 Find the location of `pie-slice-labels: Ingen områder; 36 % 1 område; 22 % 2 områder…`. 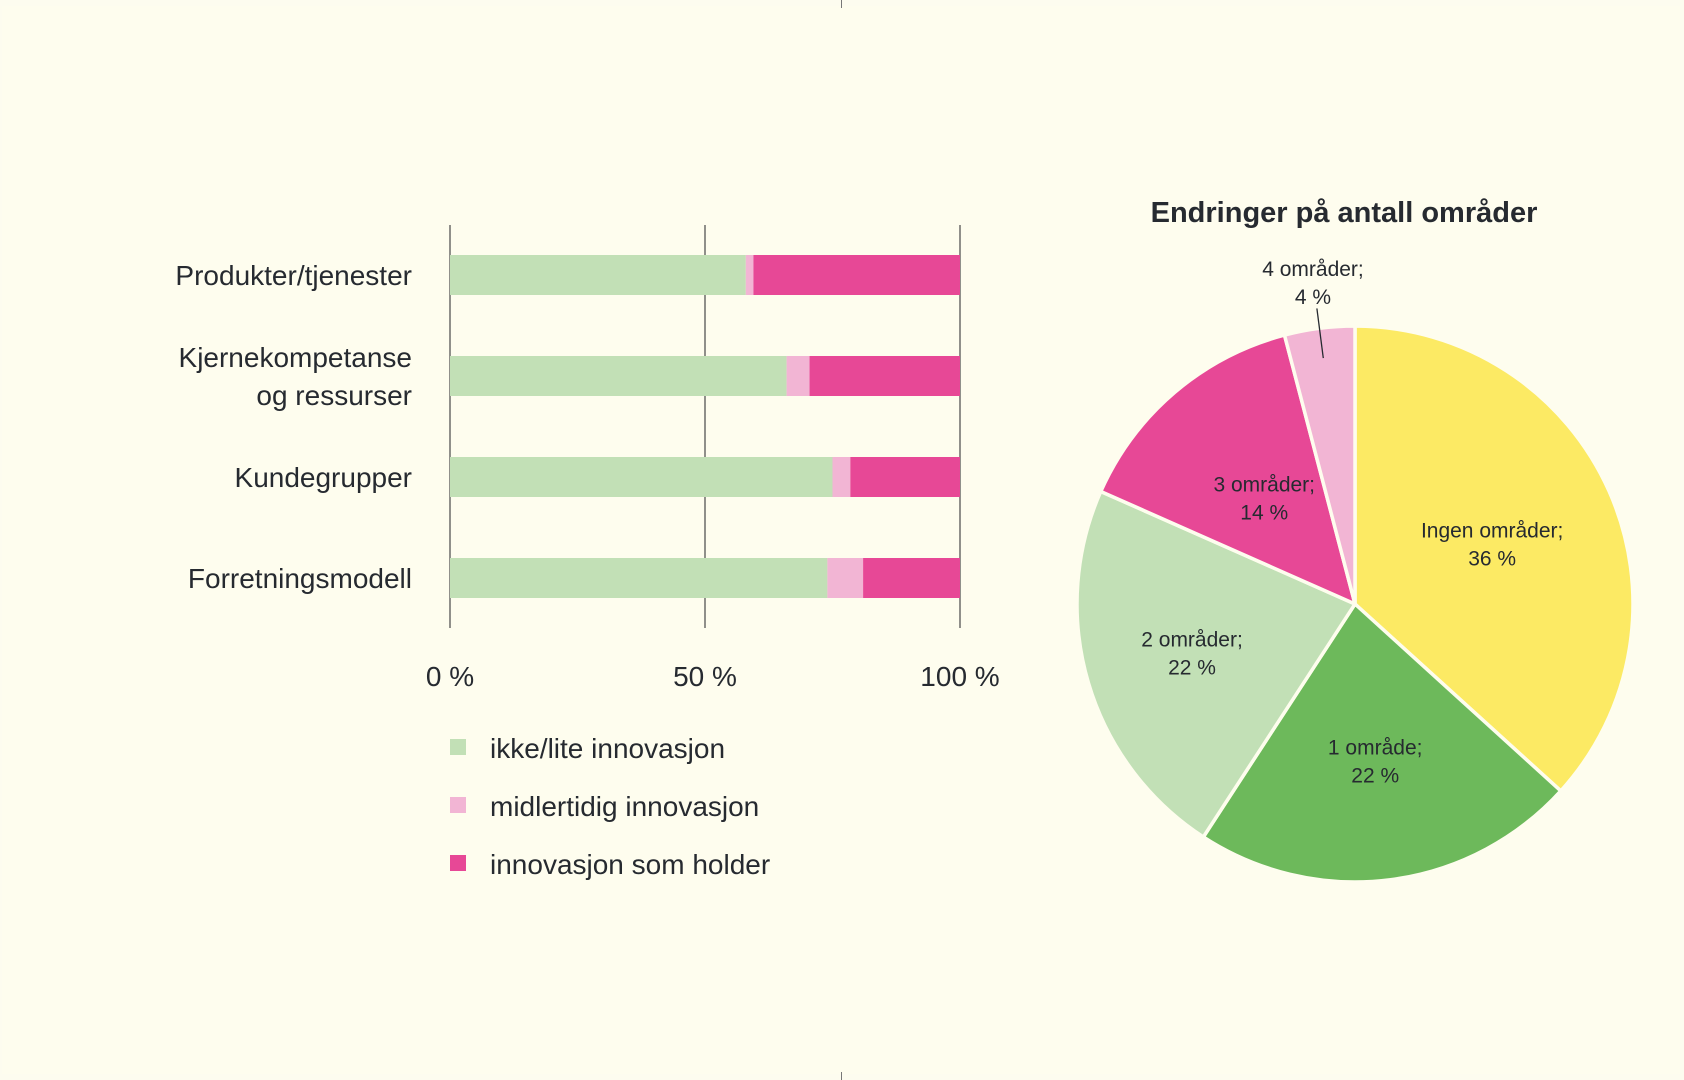

pie-slice-labels: Ingen områder; 36 % 1 område; 22 % 2 områder… is located at coordinates (1352, 523).